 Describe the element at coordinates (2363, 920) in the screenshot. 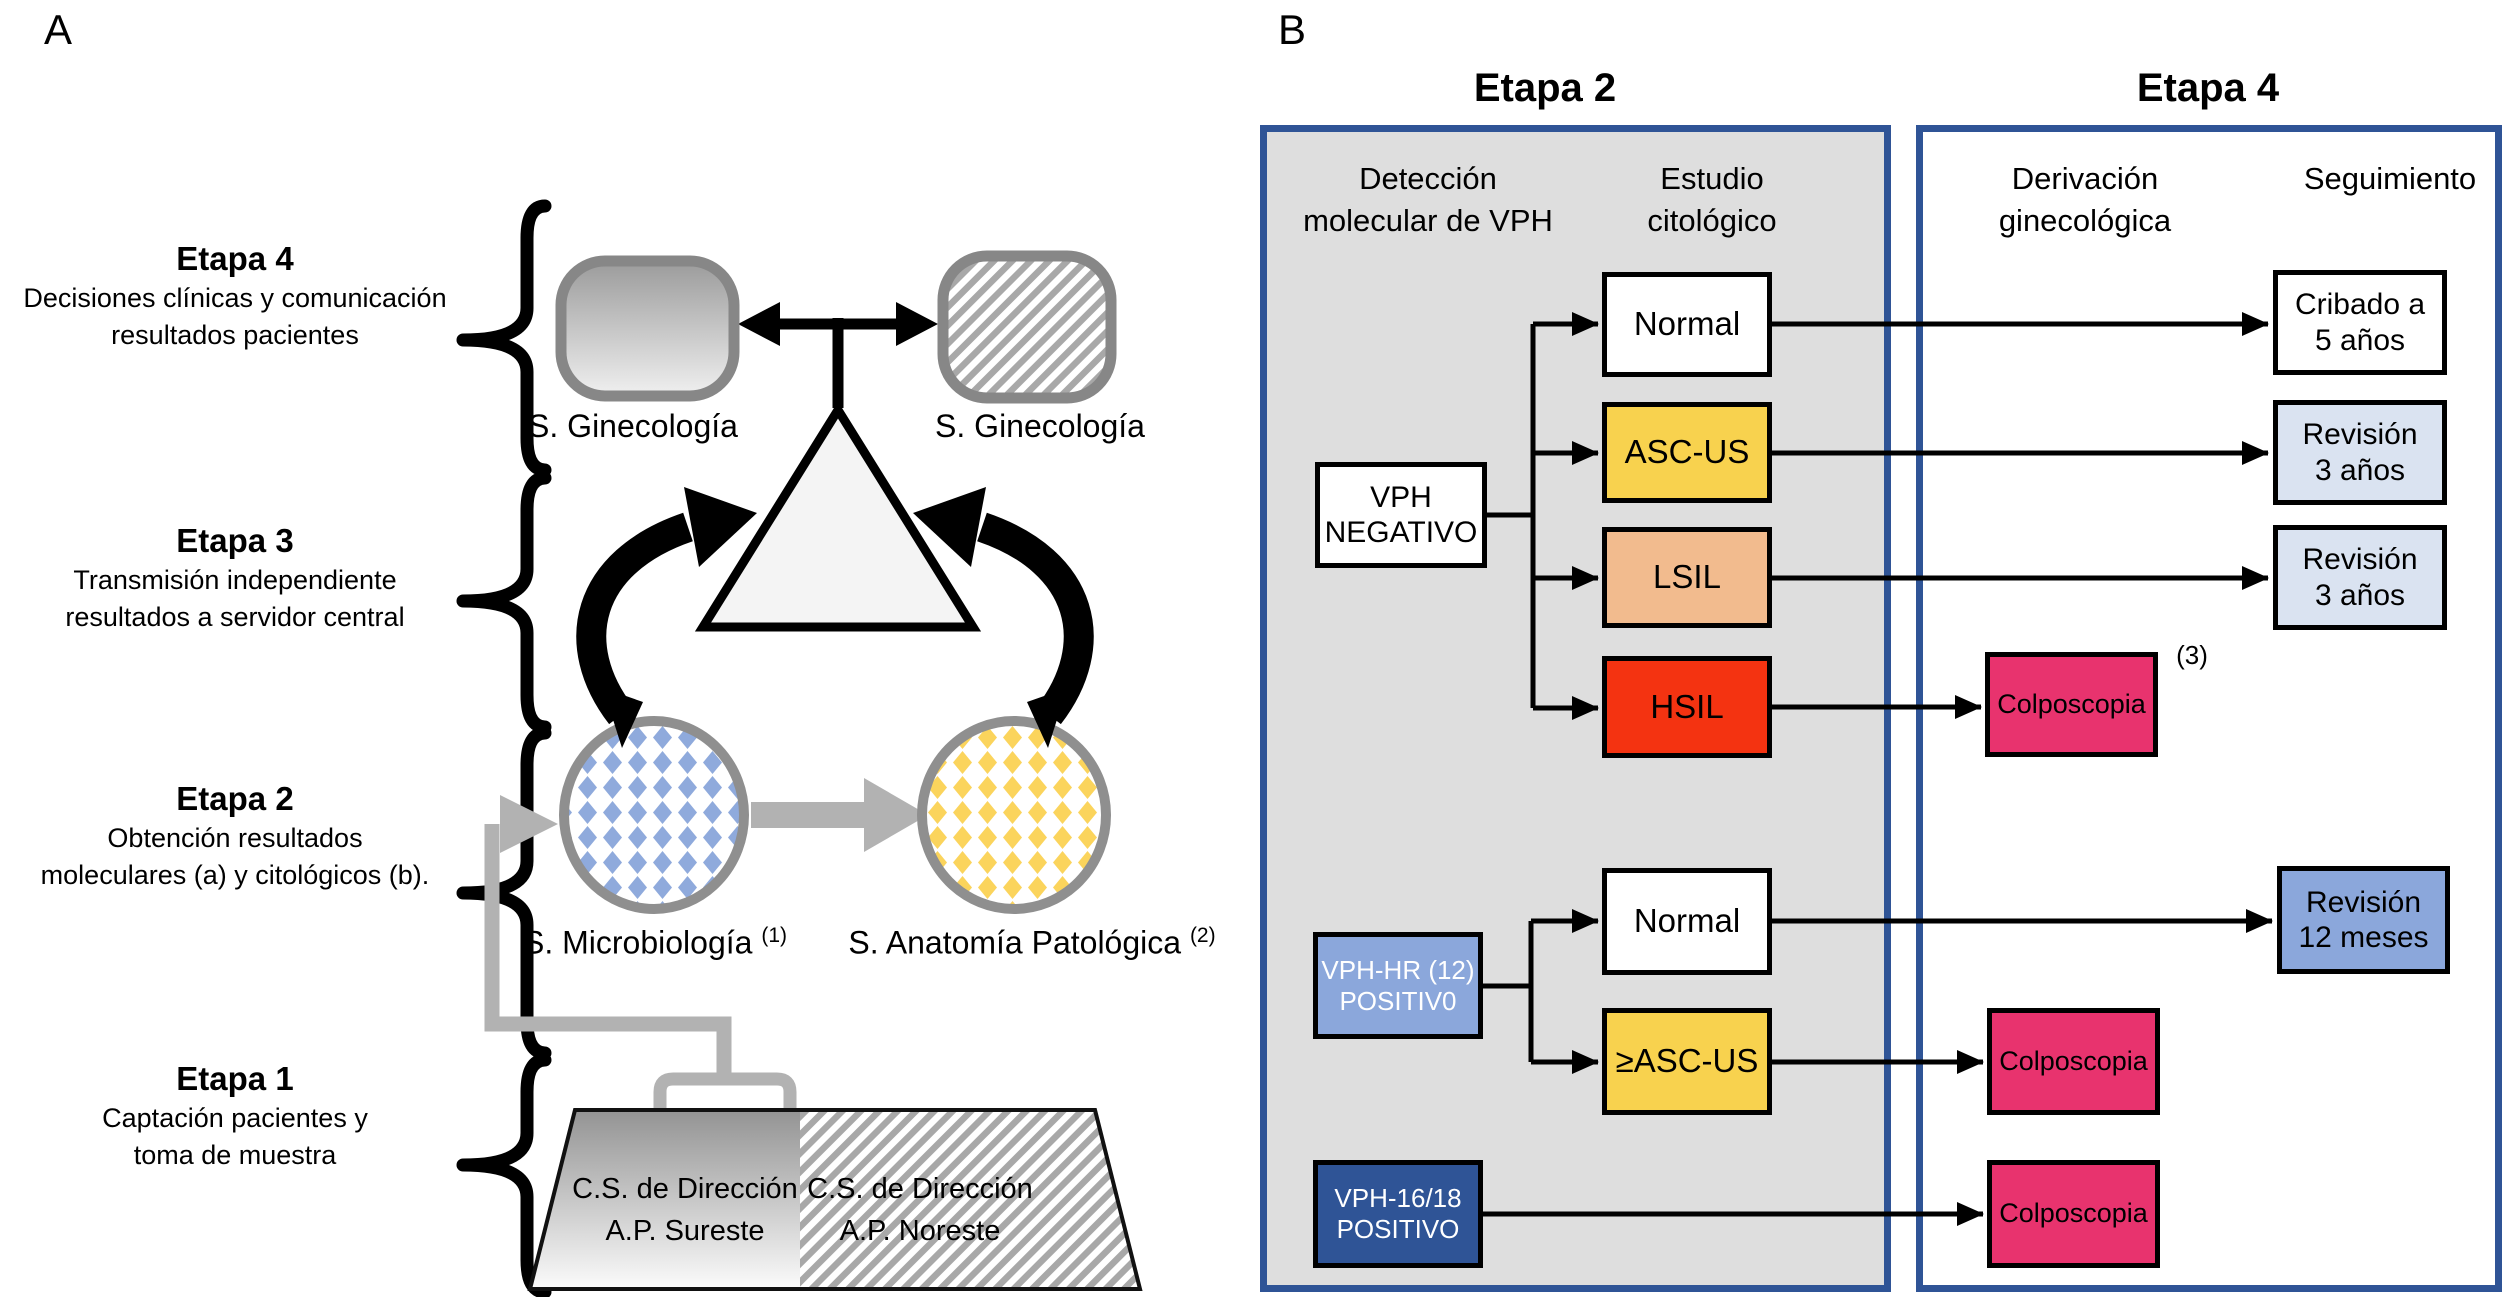

I see `box-revision-12-meses: Revisión 12 meses` at that location.